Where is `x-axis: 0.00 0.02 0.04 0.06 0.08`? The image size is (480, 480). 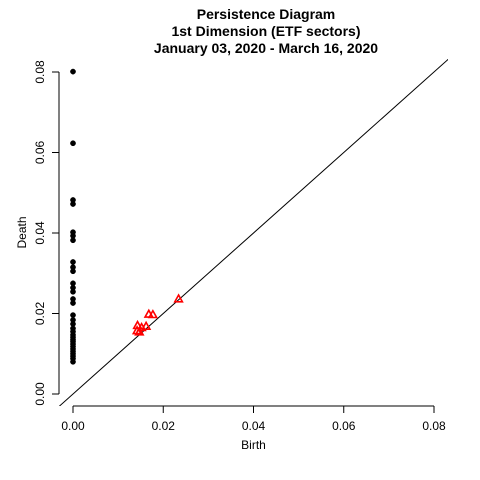 x-axis: 0.00 0.02 0.04 0.06 0.08 is located at coordinates (253, 419).